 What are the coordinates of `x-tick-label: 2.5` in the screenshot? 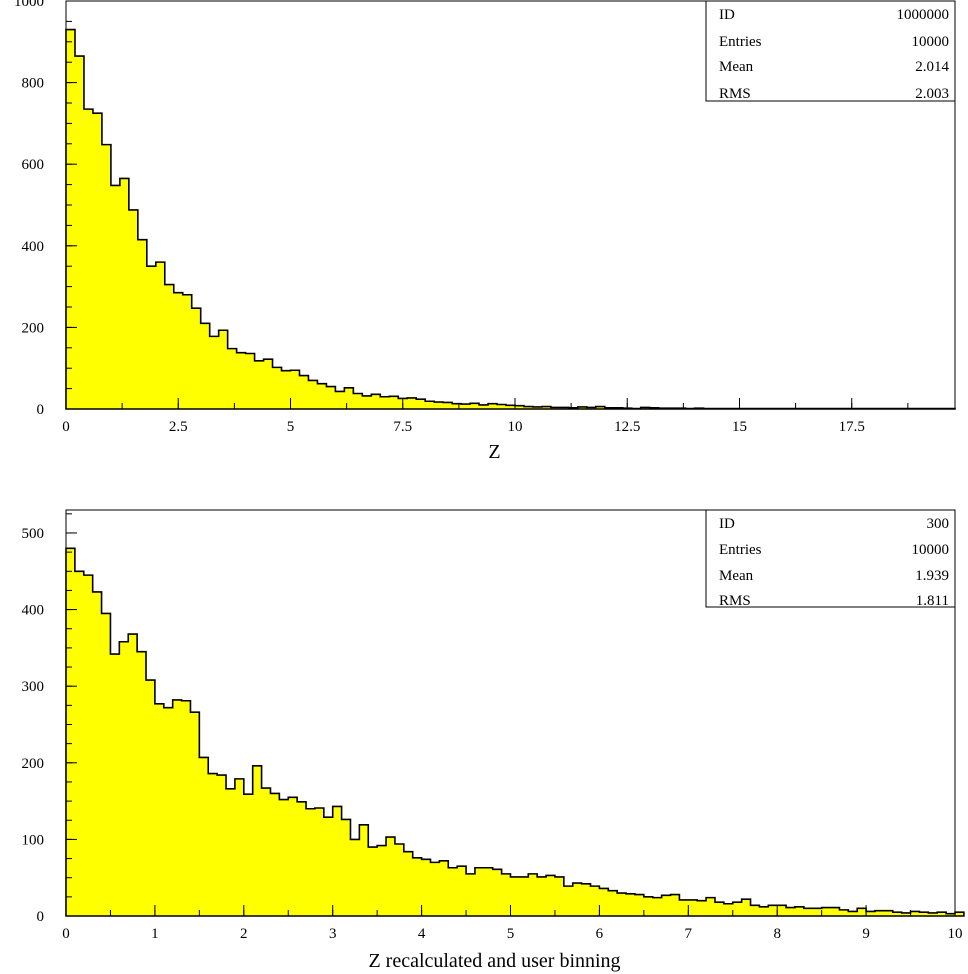 It's located at (178, 427).